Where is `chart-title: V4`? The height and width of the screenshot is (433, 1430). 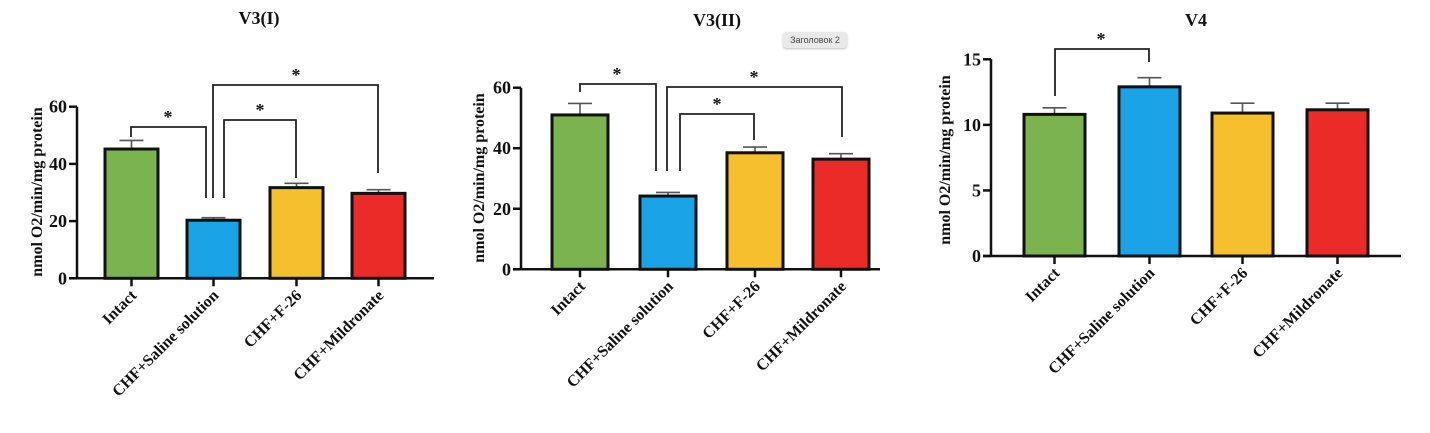 chart-title: V4 is located at coordinates (1196, 20).